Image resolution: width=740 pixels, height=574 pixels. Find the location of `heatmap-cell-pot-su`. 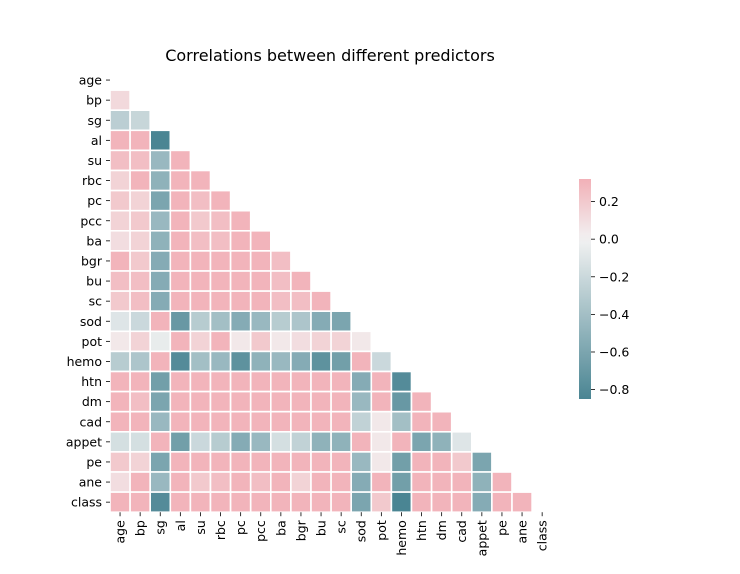

heatmap-cell-pot-su is located at coordinates (200, 341).